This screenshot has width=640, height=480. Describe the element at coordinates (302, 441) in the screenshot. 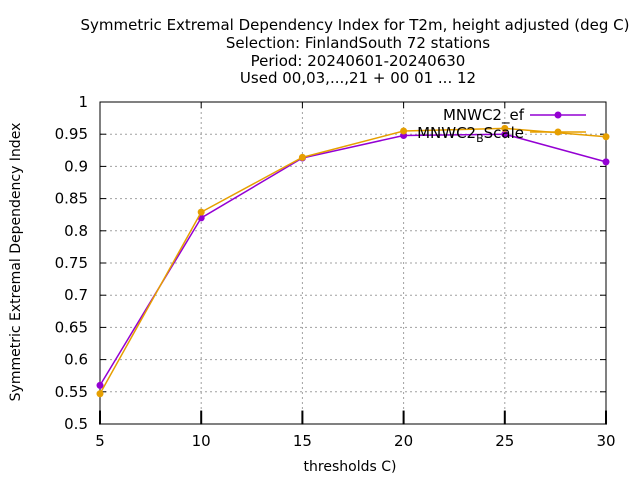

I see `x-tick-label: 15` at that location.